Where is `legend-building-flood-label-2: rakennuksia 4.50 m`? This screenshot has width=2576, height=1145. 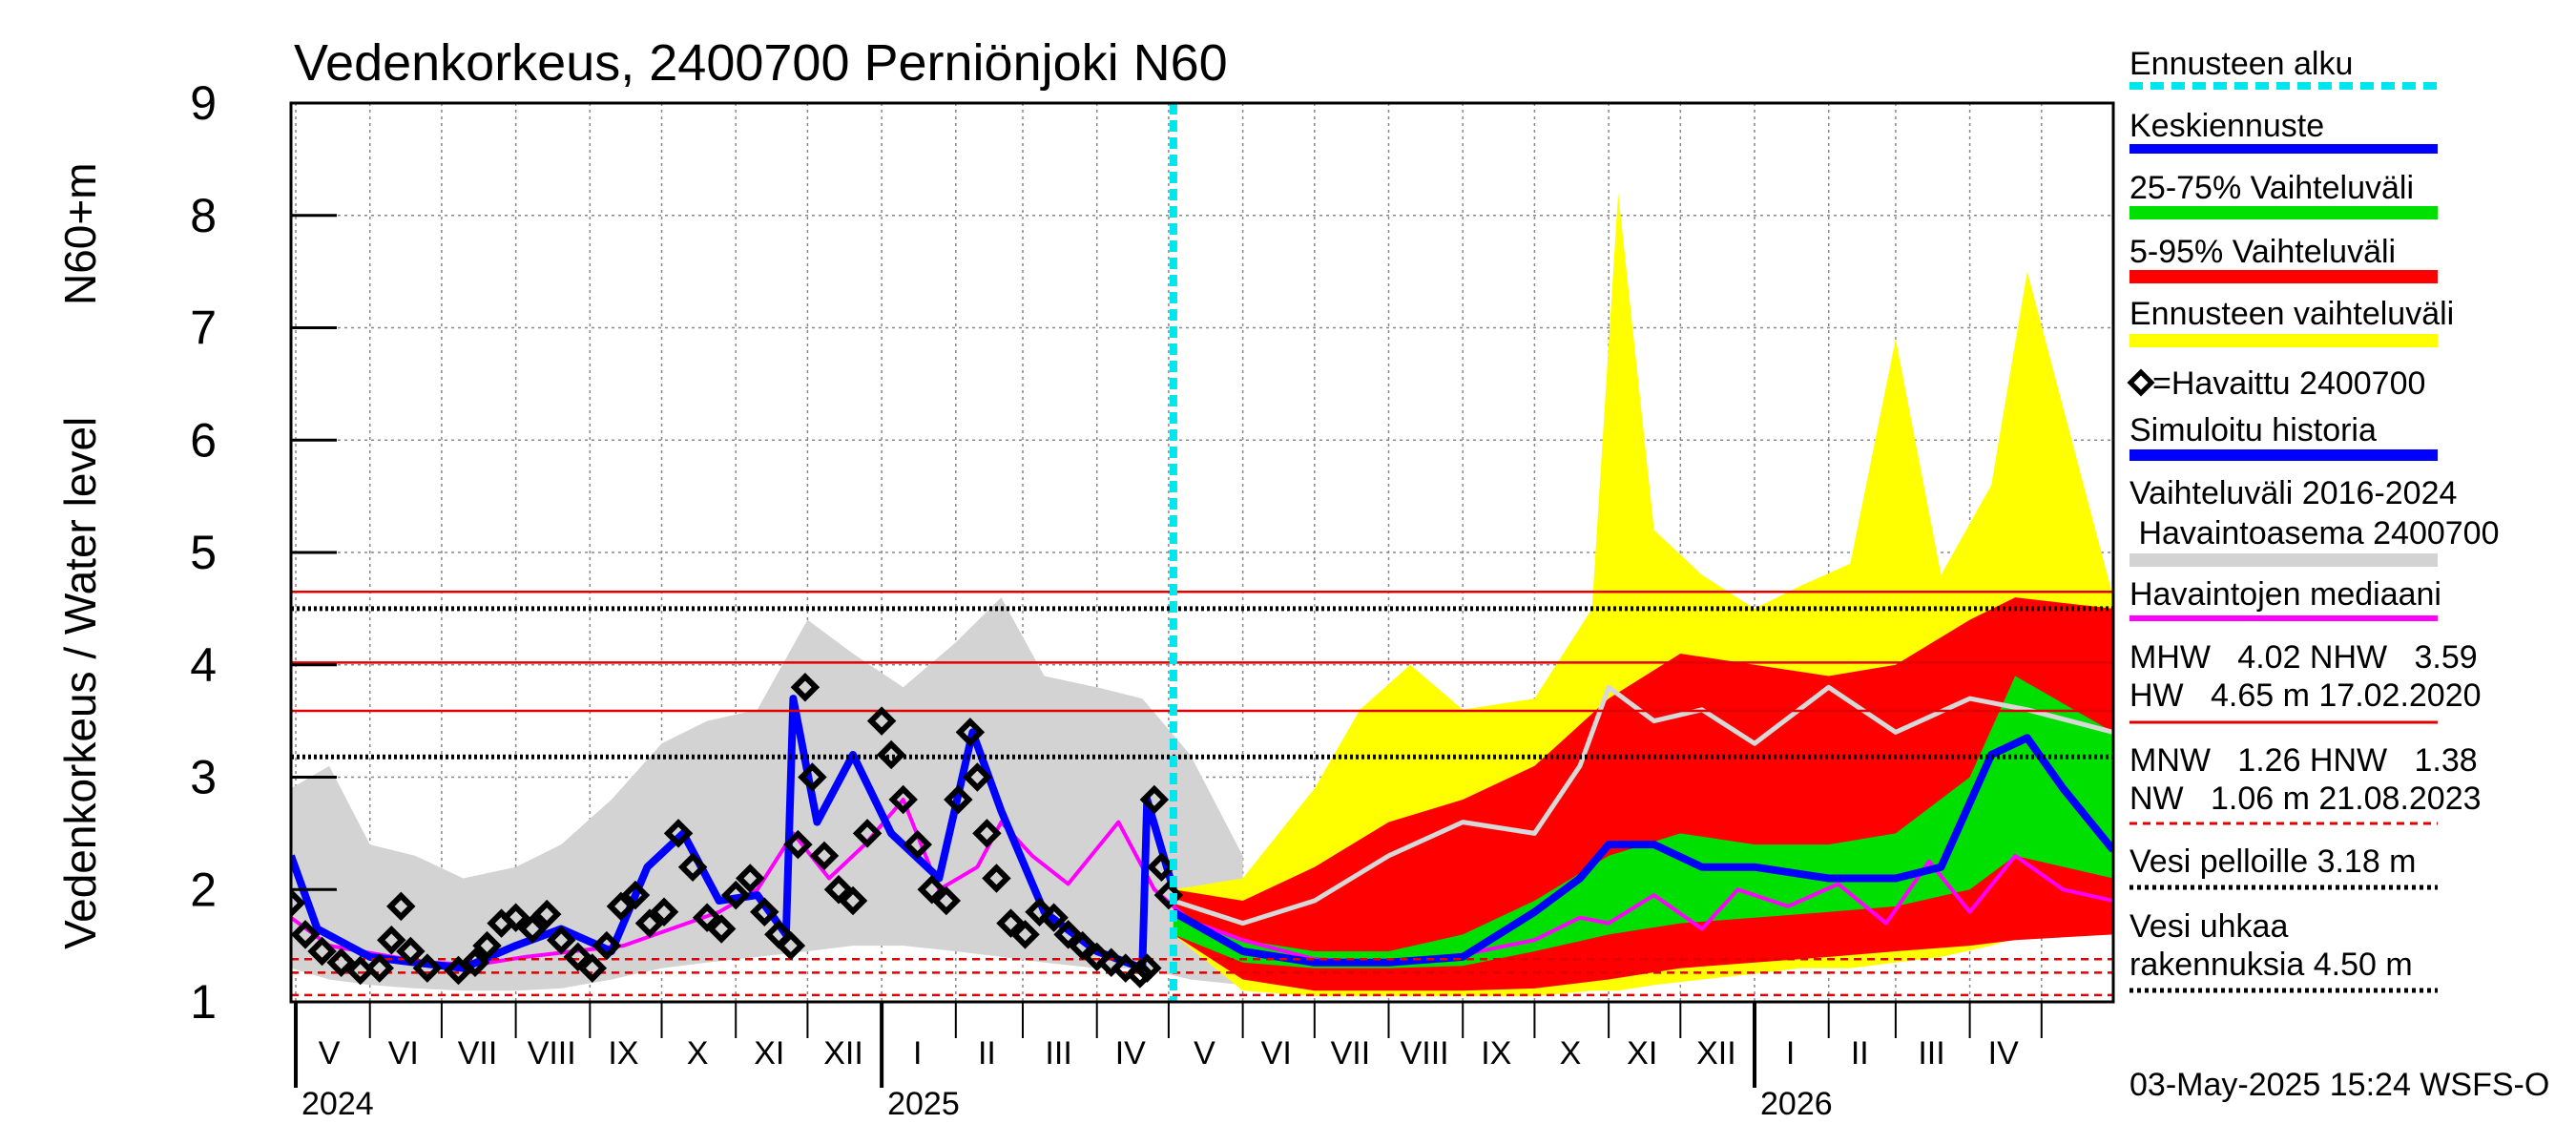 legend-building-flood-label-2: rakennuksia 4.50 m is located at coordinates (2271, 965).